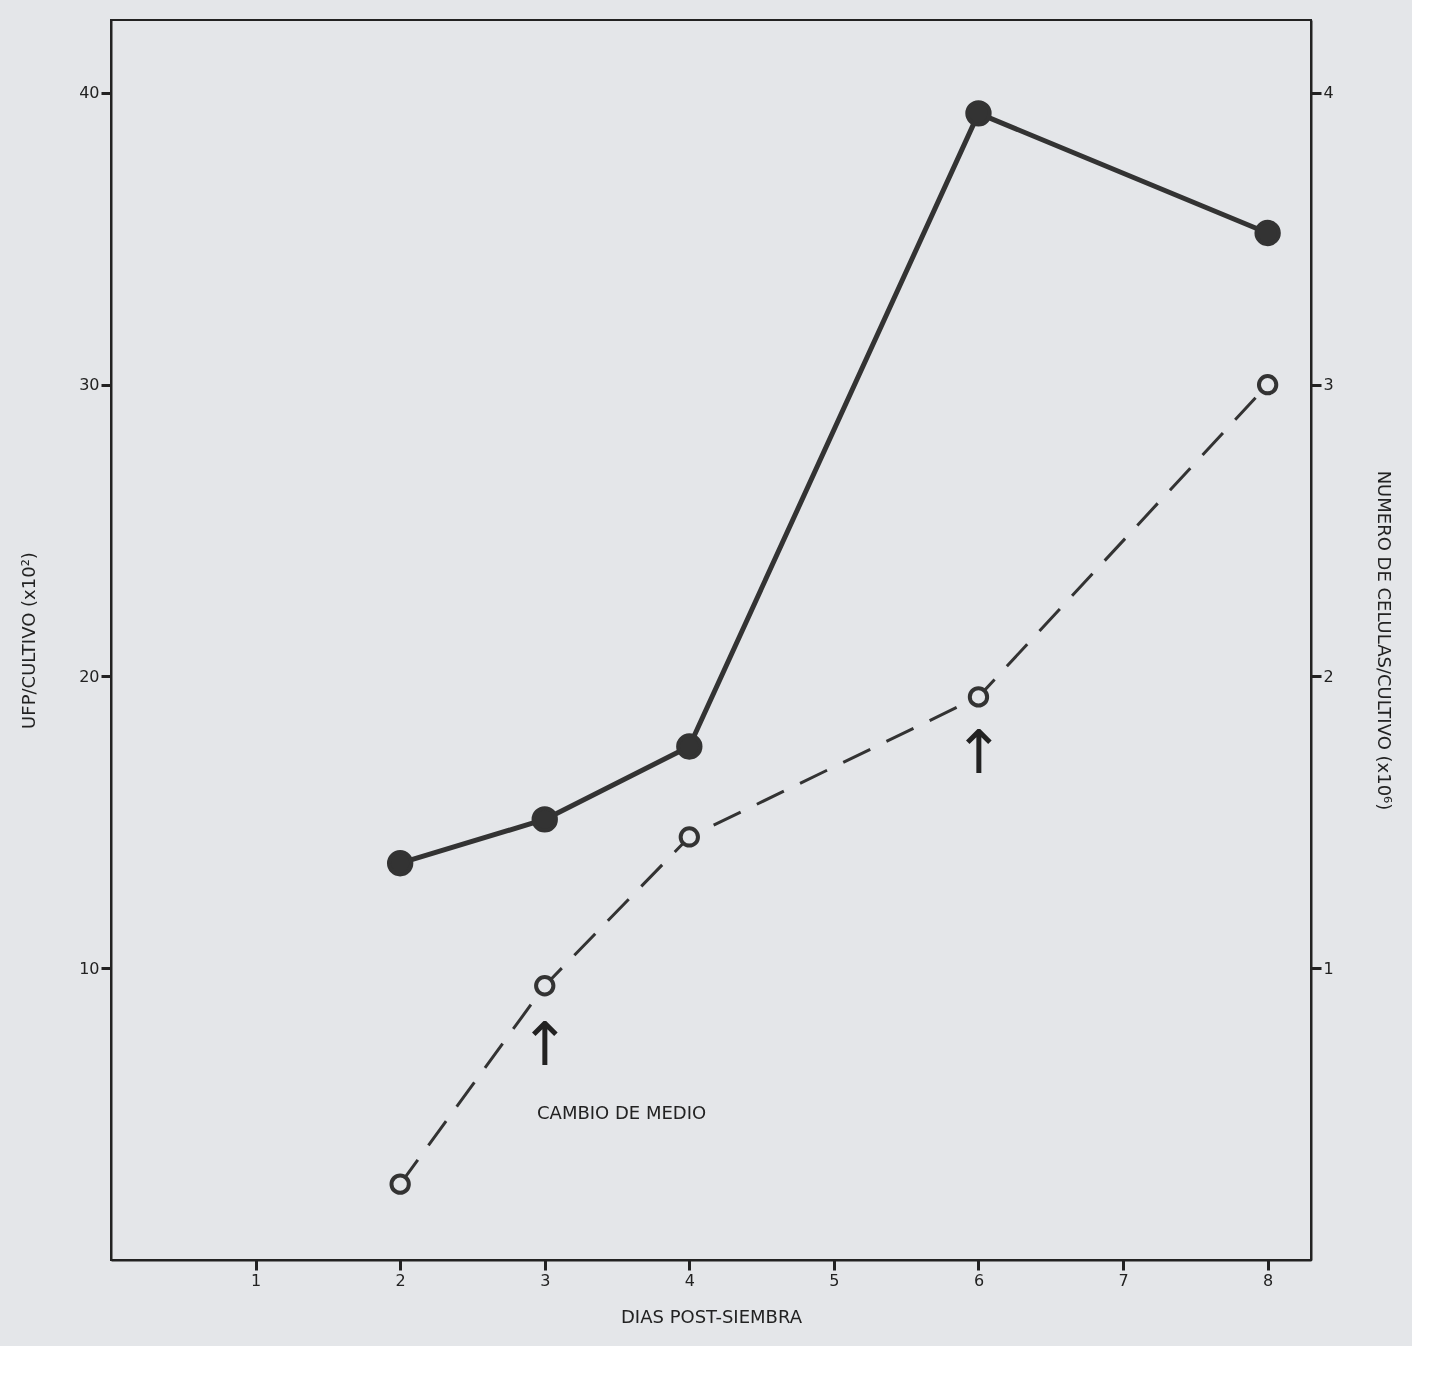  I want to click on annotation: CAMBIO DE MEDIO, so click(622, 1112).